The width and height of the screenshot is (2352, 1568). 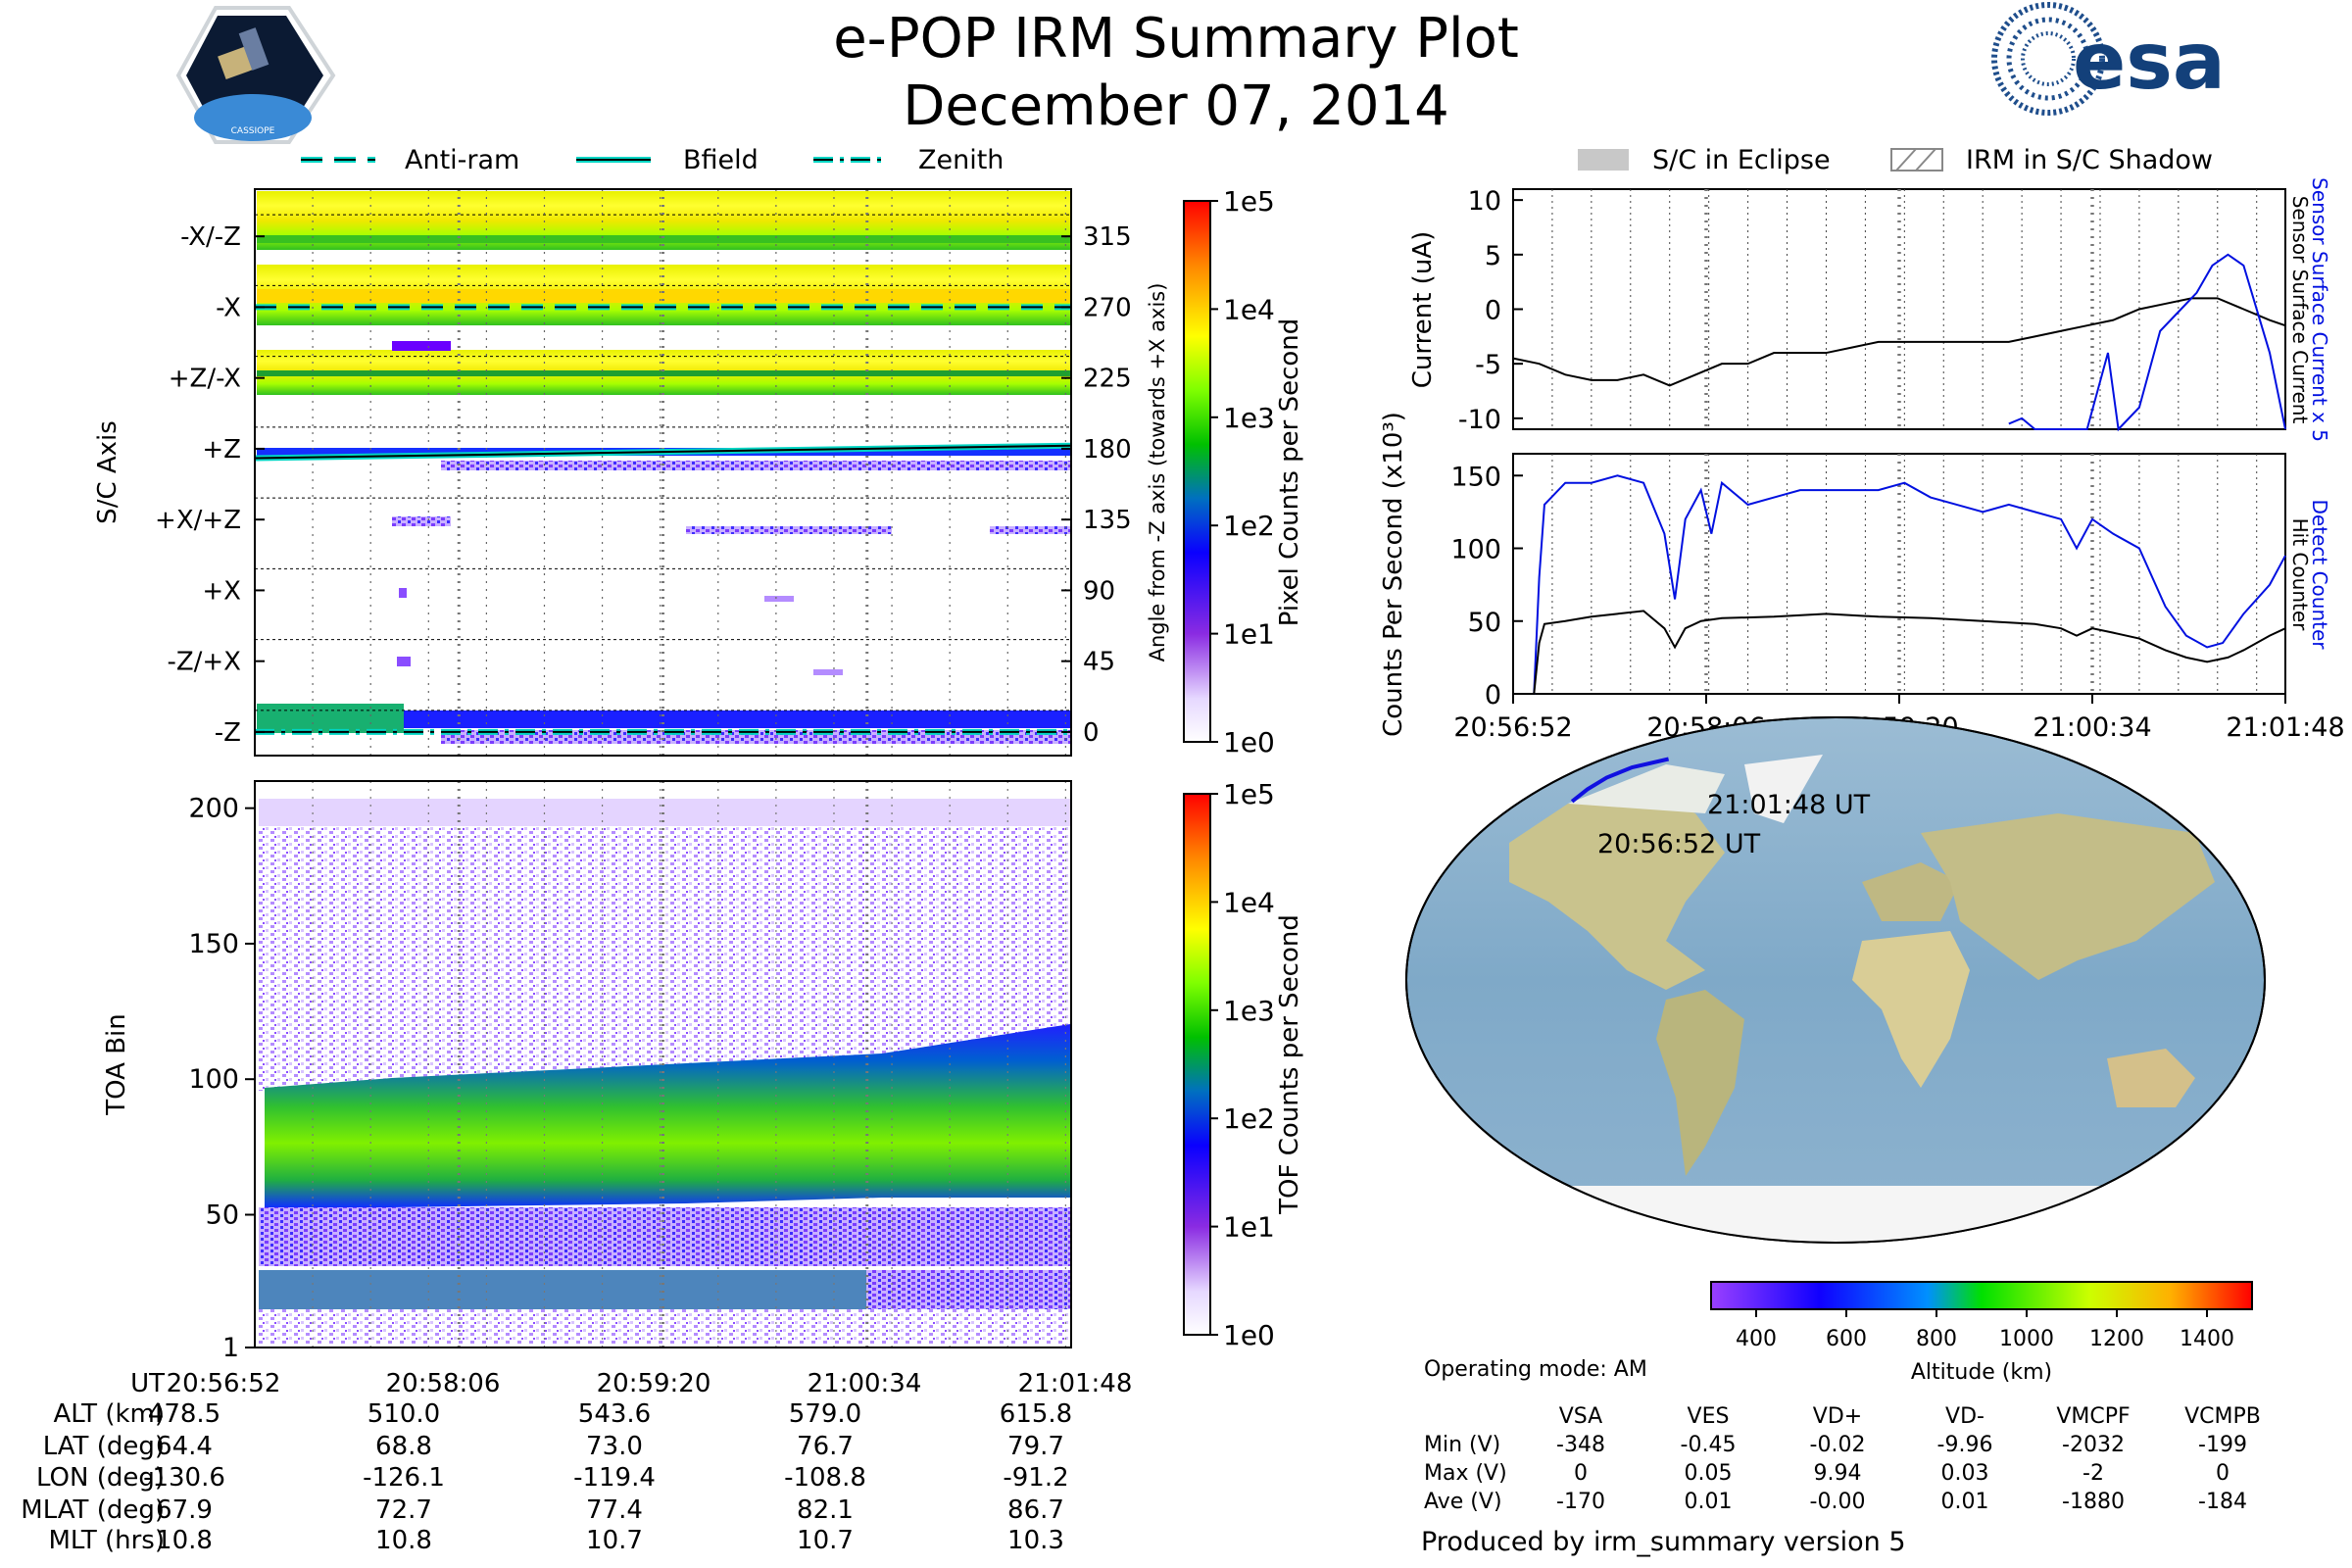 I want to click on counts-y-ticks: 0 50 100 150, so click(x=1486, y=586).